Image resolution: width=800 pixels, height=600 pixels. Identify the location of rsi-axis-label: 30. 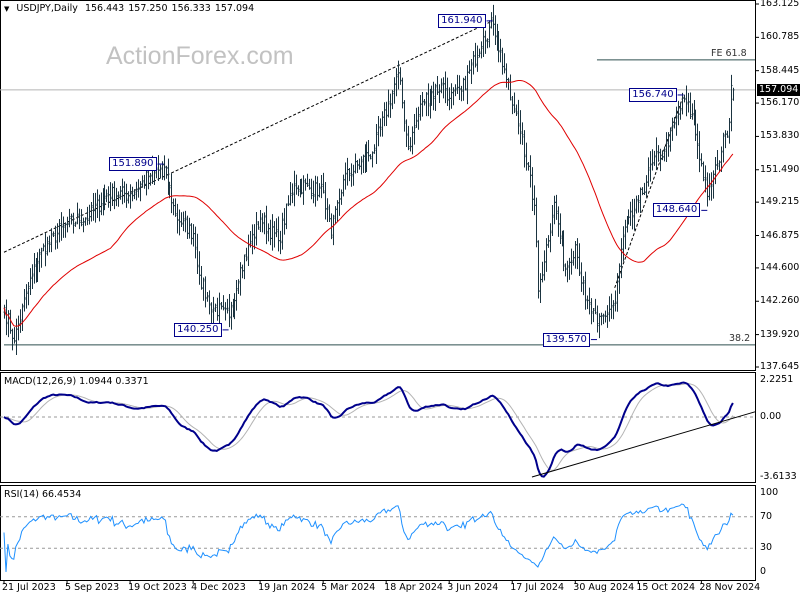
(766, 548).